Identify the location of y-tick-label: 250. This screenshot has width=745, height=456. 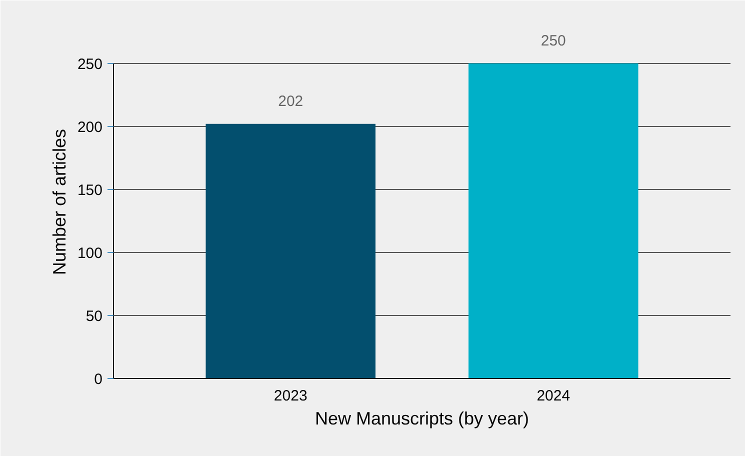
(90, 64).